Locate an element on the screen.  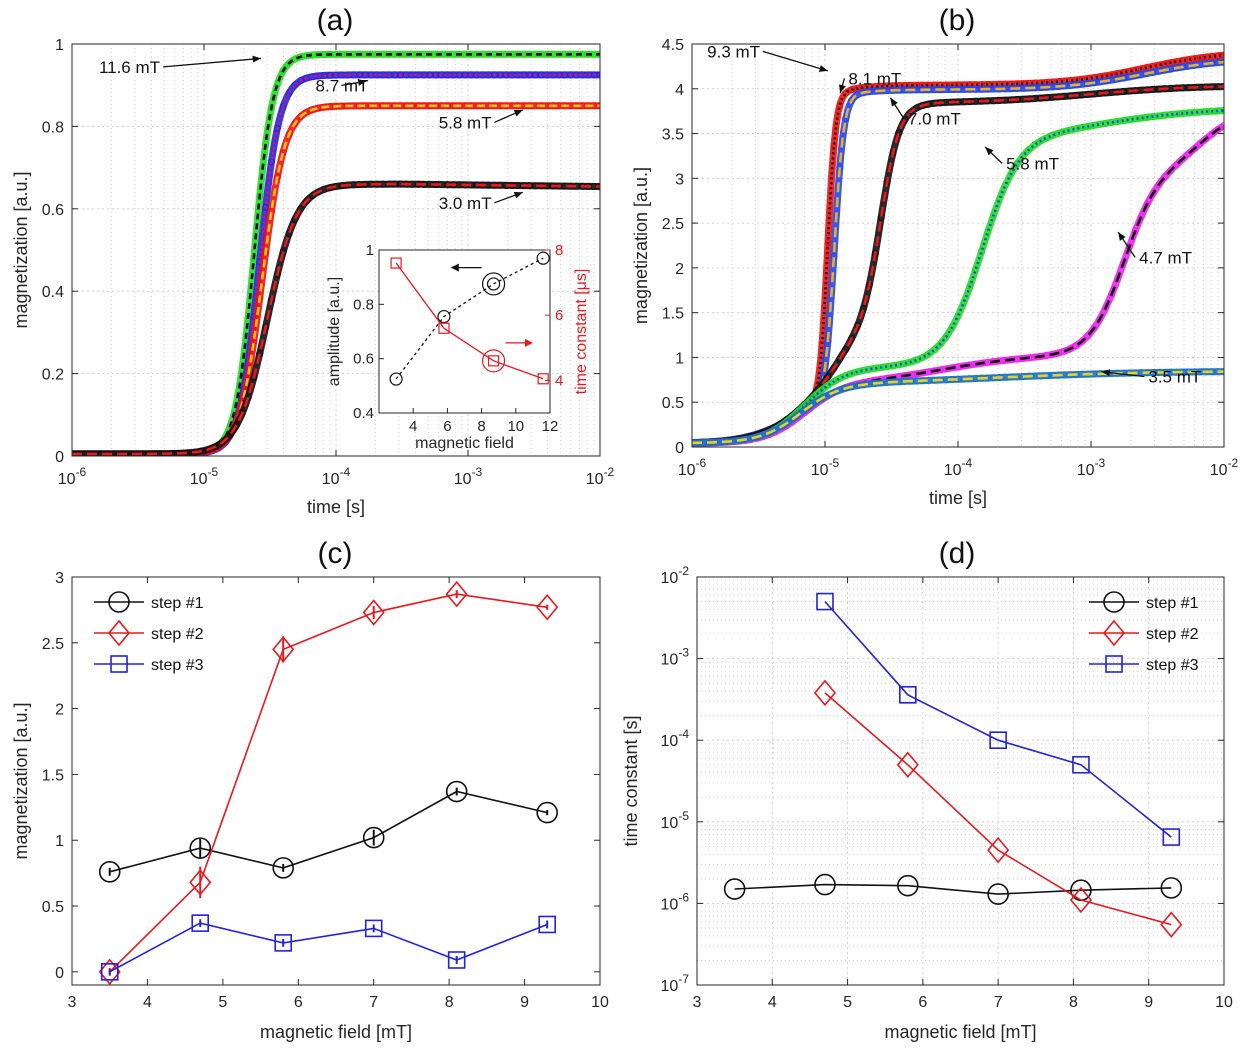
x-tick-label: 10⁻³ is located at coordinates (468, 476).